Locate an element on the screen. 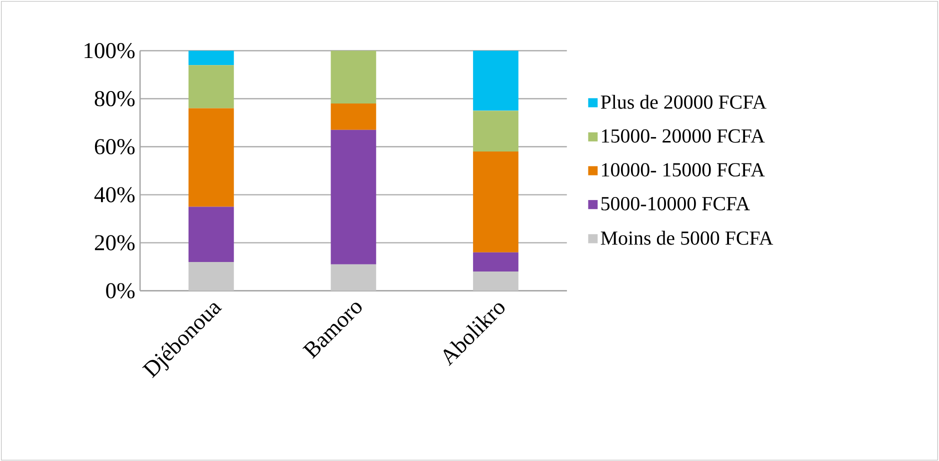 The width and height of the screenshot is (939, 461). y-tick-label: 0% is located at coordinates (120, 290).